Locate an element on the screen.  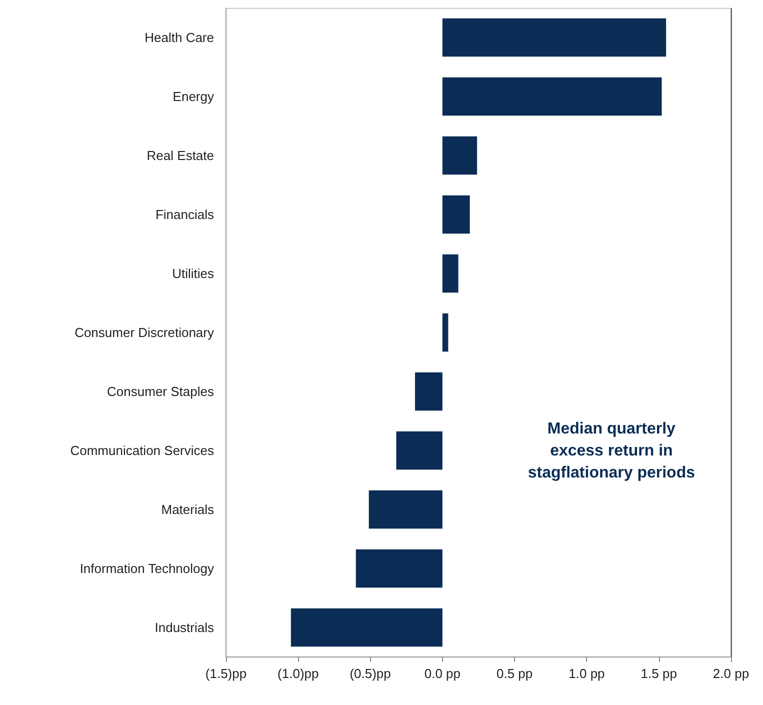
x-tick-label: (1.5)pp is located at coordinates (226, 673).